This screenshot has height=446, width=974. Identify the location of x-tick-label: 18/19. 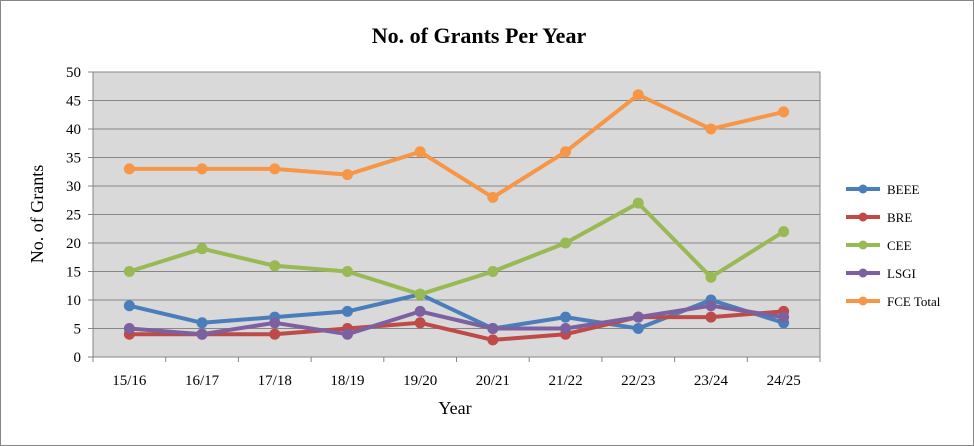
(347, 381).